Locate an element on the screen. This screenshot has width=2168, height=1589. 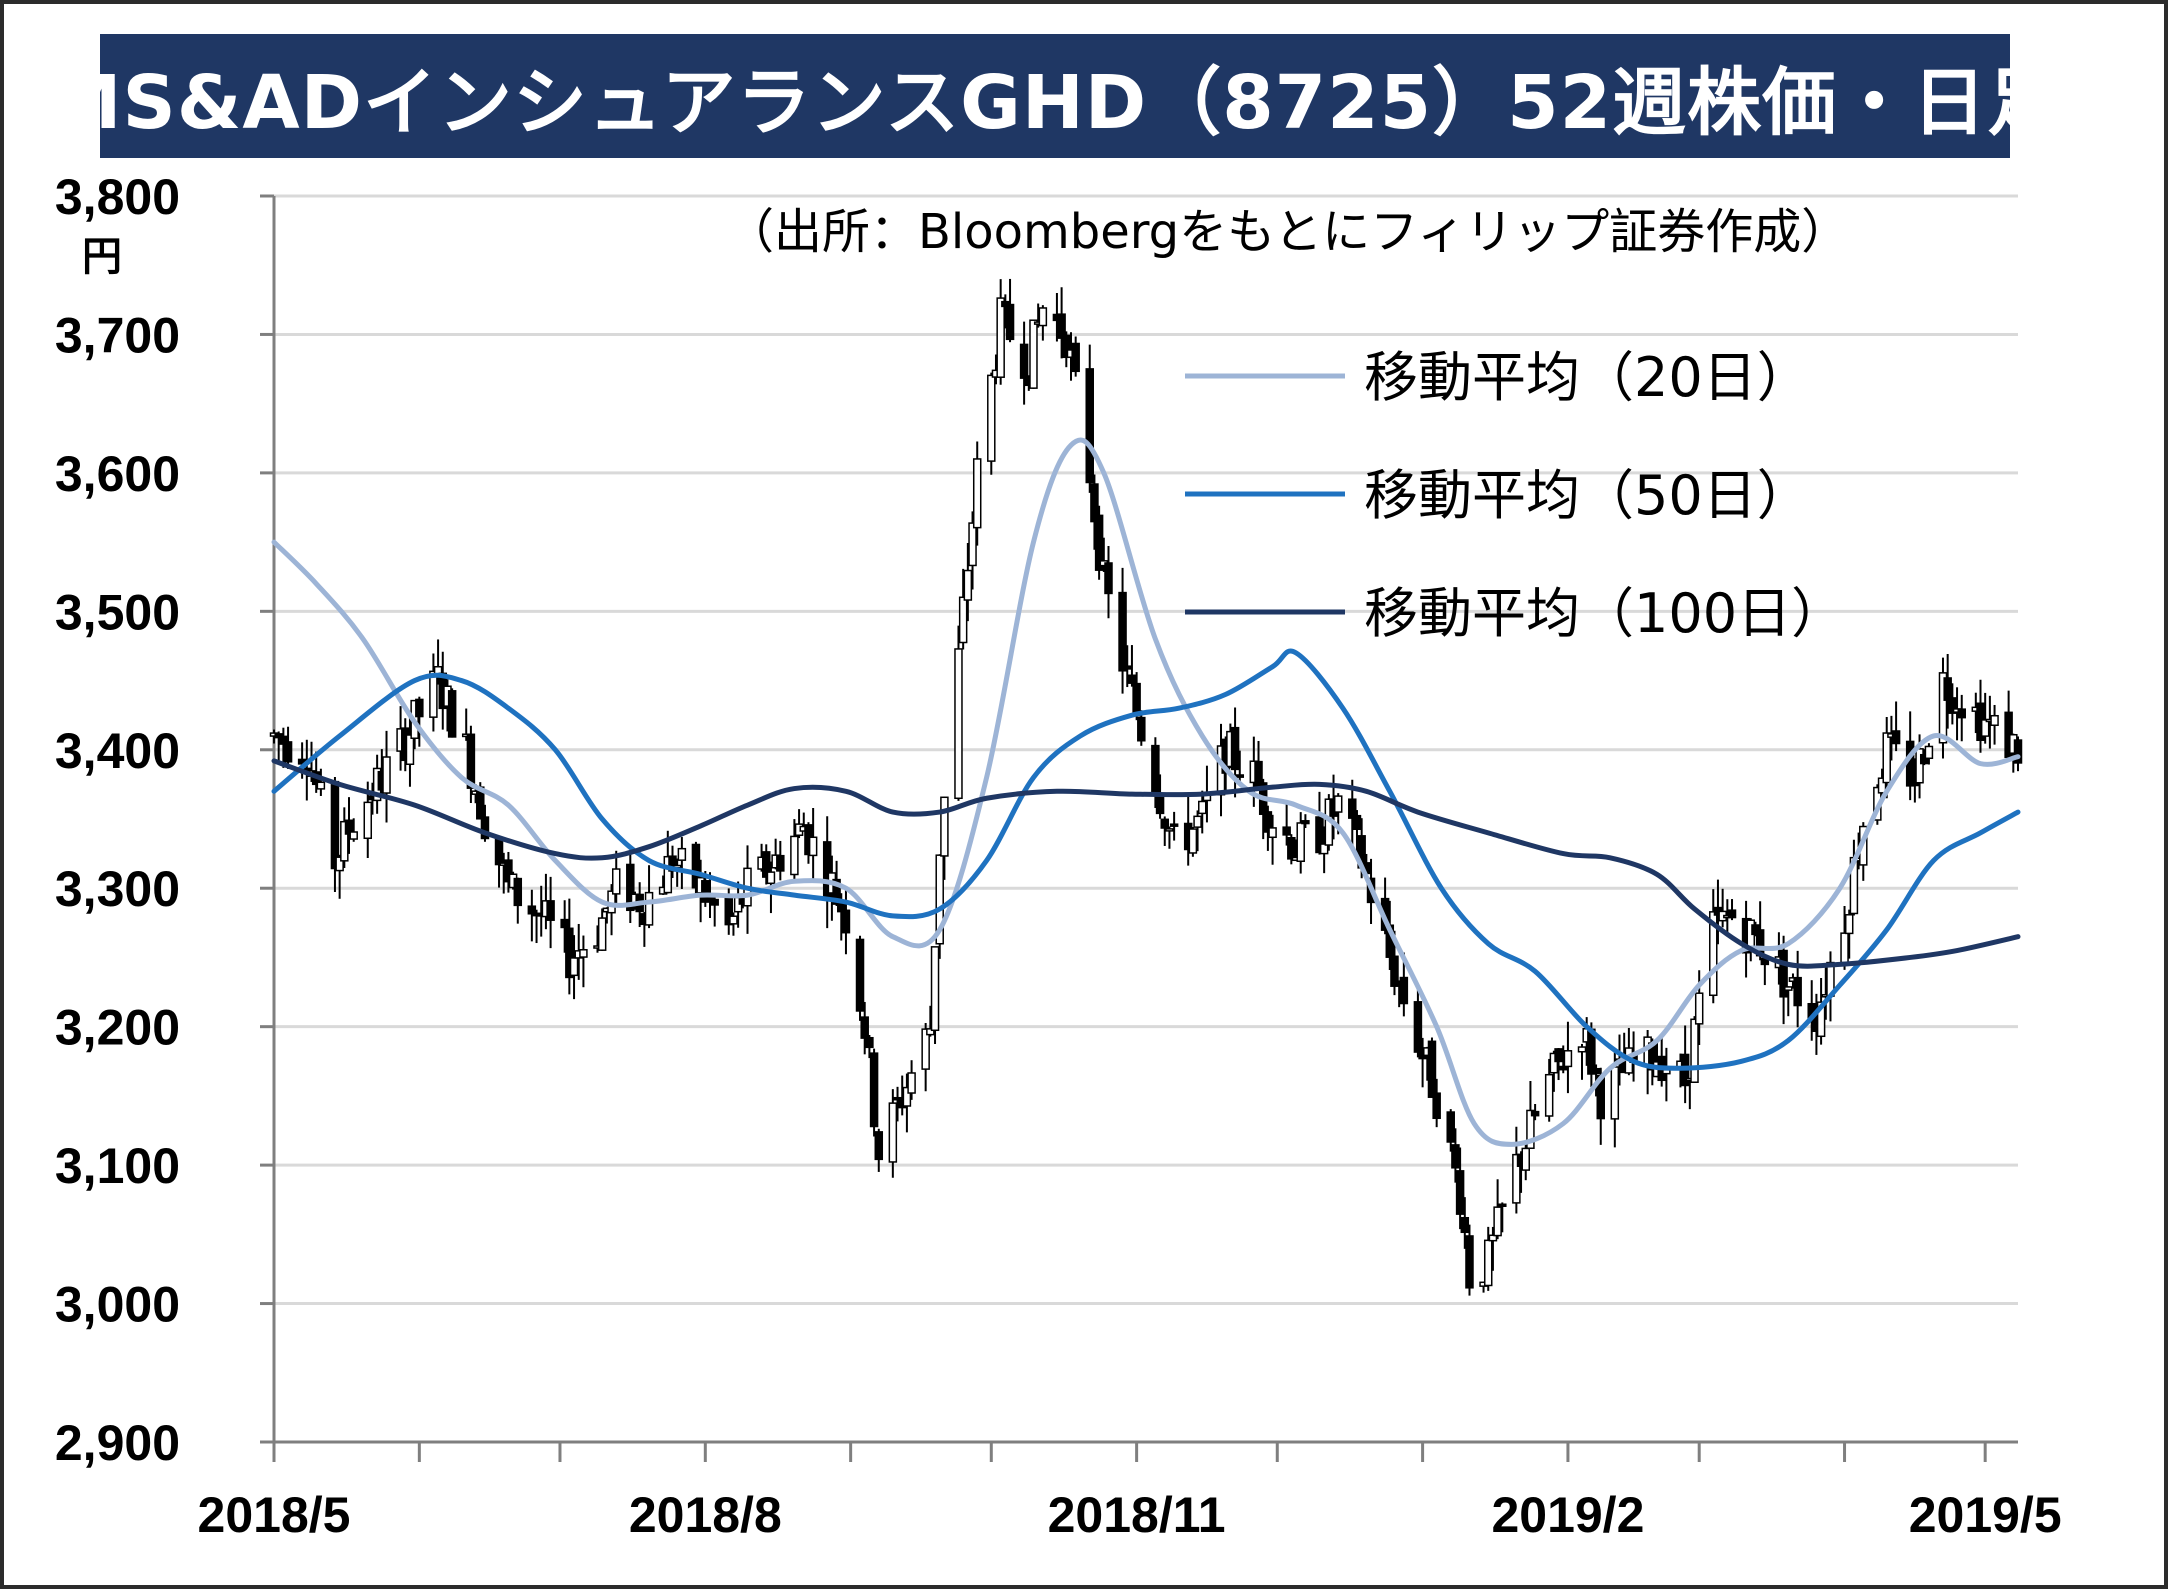
y-tick-label-3200: 3,200 is located at coordinates (117, 1028).